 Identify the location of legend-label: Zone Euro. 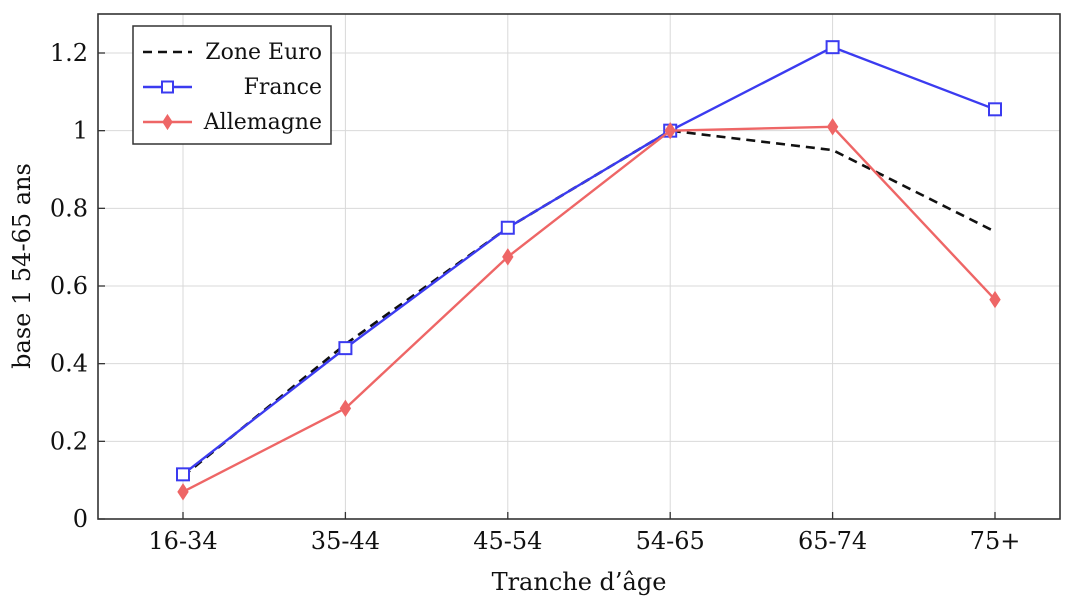
(263, 52).